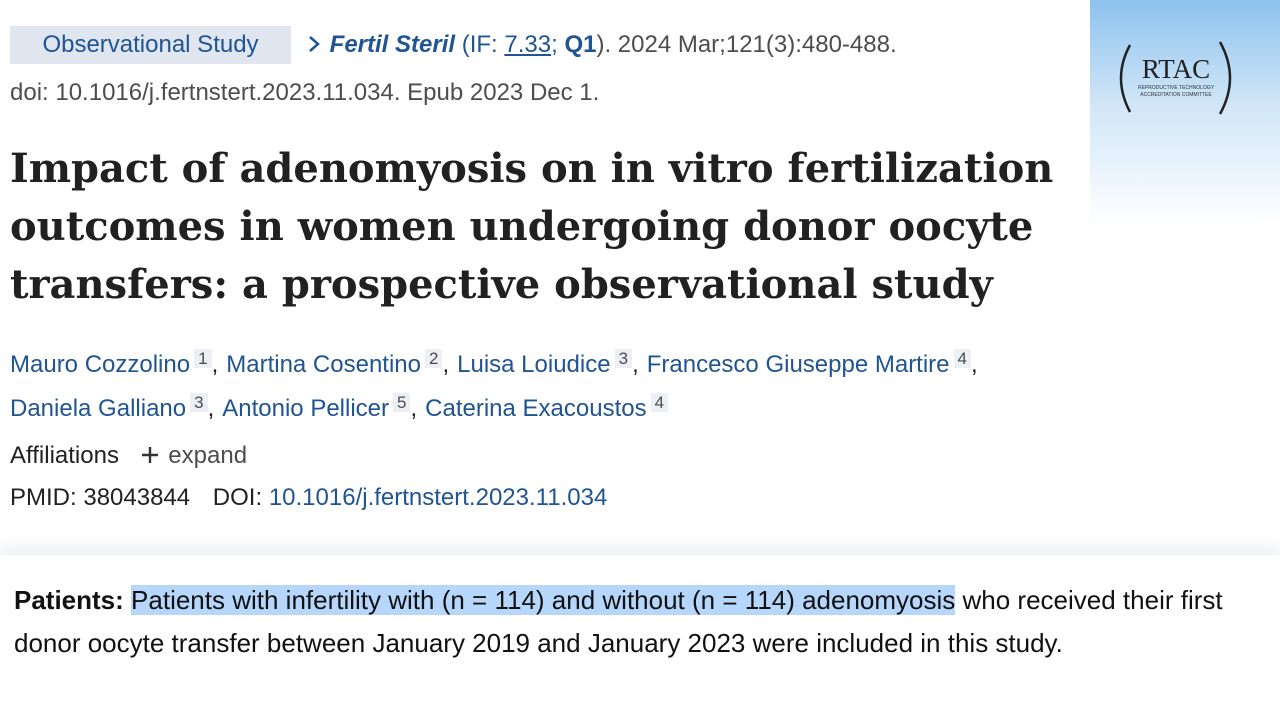 The height and width of the screenshot is (720, 1280). I want to click on logo-name: RTAC, so click(1176, 69).